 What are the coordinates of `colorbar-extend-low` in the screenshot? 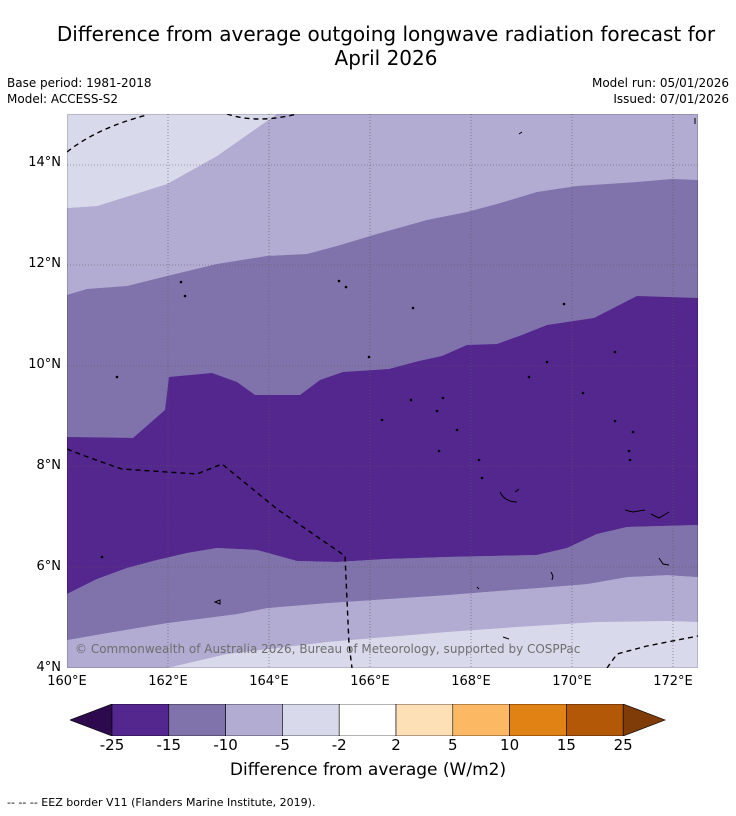 It's located at (91, 720).